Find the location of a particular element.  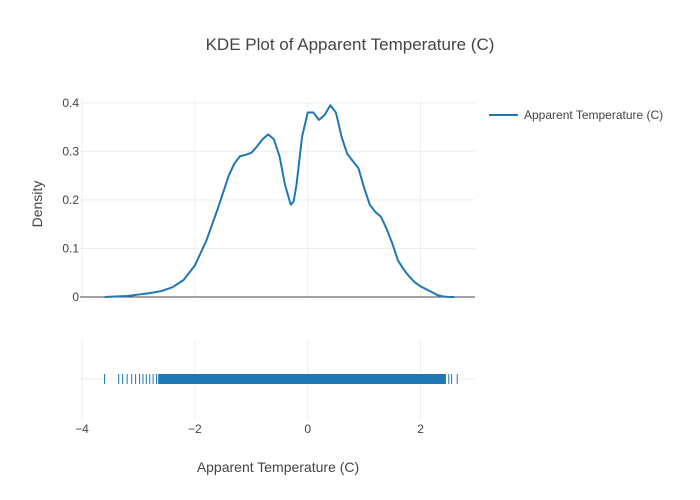

y-tick-label: 0.2 is located at coordinates (70, 200).